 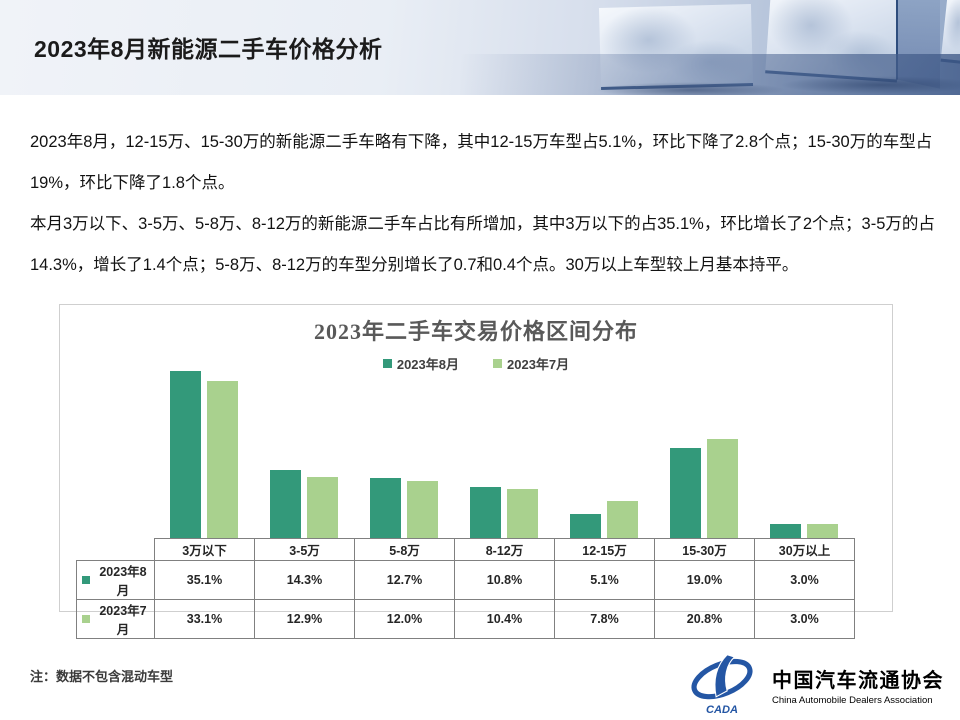 I want to click on table-row-label: 2023年8月, so click(x=115, y=580).